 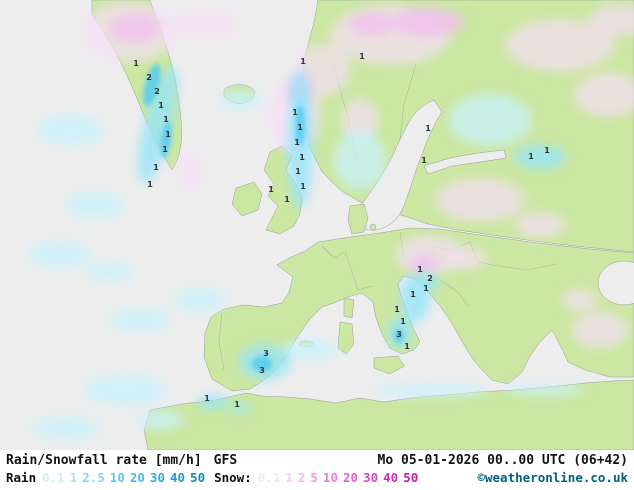 What do you see at coordinates (350, 477) in the screenshot?
I see `scale-value: 20` at bounding box center [350, 477].